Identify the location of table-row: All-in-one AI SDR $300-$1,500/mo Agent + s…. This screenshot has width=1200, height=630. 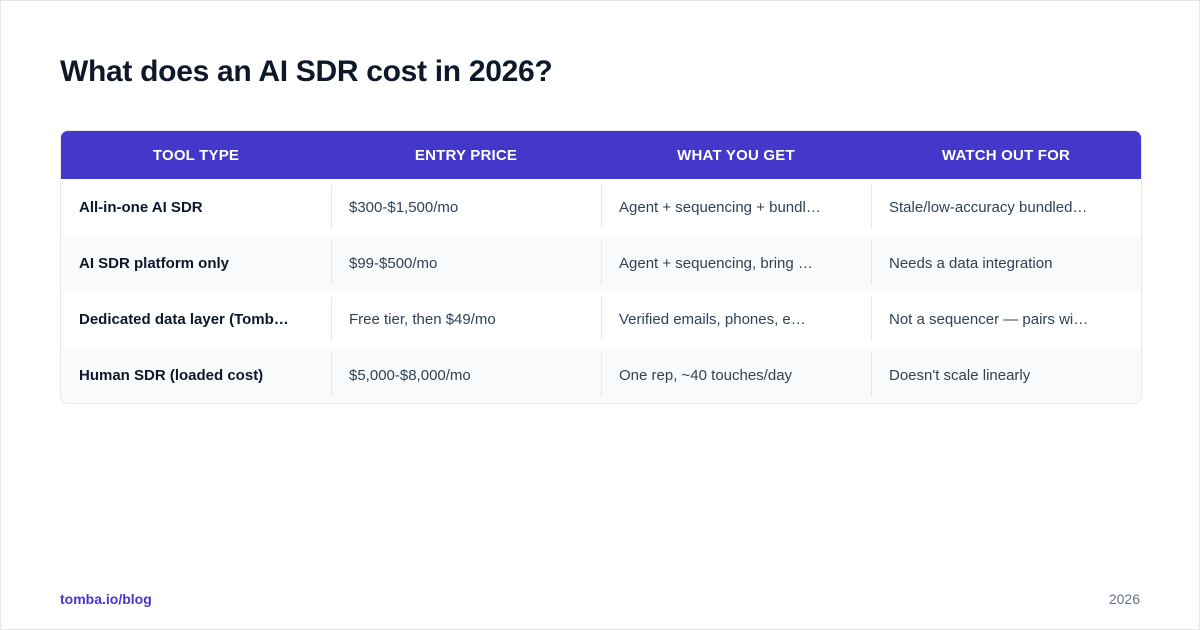
(601, 207).